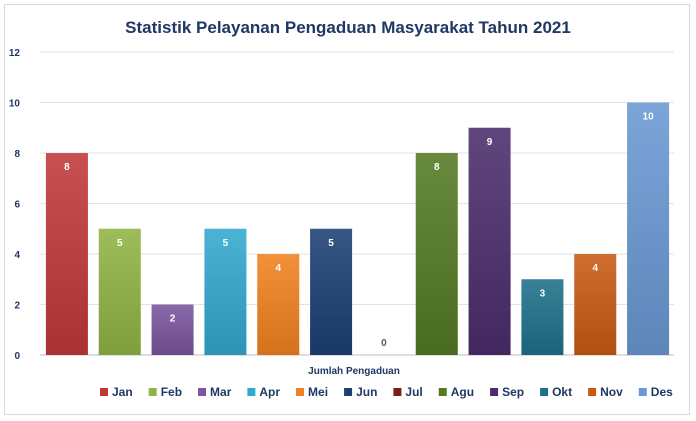  Describe the element at coordinates (595, 268) in the screenshot. I see `data-label-nov: 4` at that location.